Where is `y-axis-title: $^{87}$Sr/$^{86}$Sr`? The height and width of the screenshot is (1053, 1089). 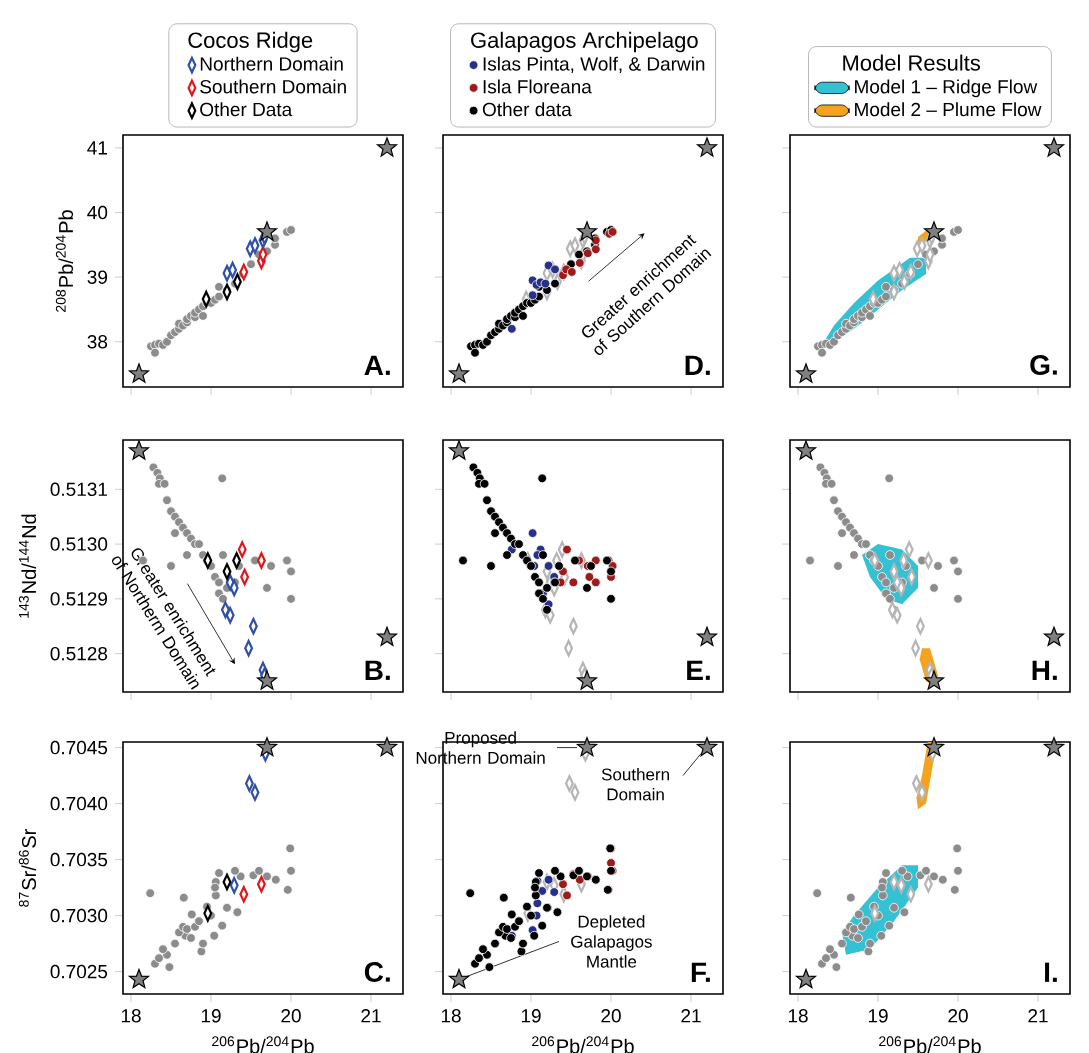
y-axis-title: $^{87}$Sr/$^{86}$Sr is located at coordinates (27, 867).